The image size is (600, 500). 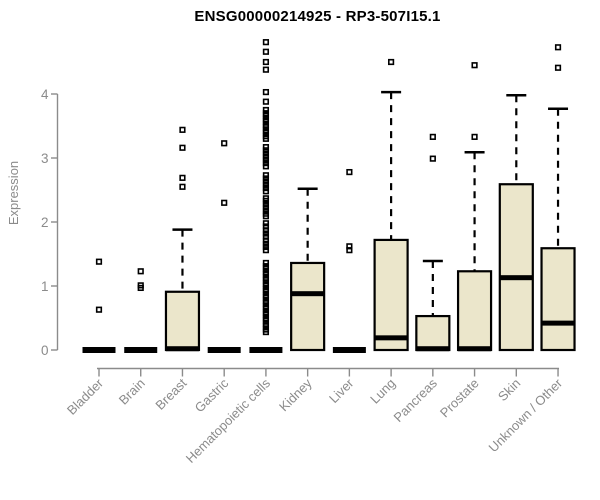 I want to click on x-axis-label: Kidney, so click(x=295, y=394).